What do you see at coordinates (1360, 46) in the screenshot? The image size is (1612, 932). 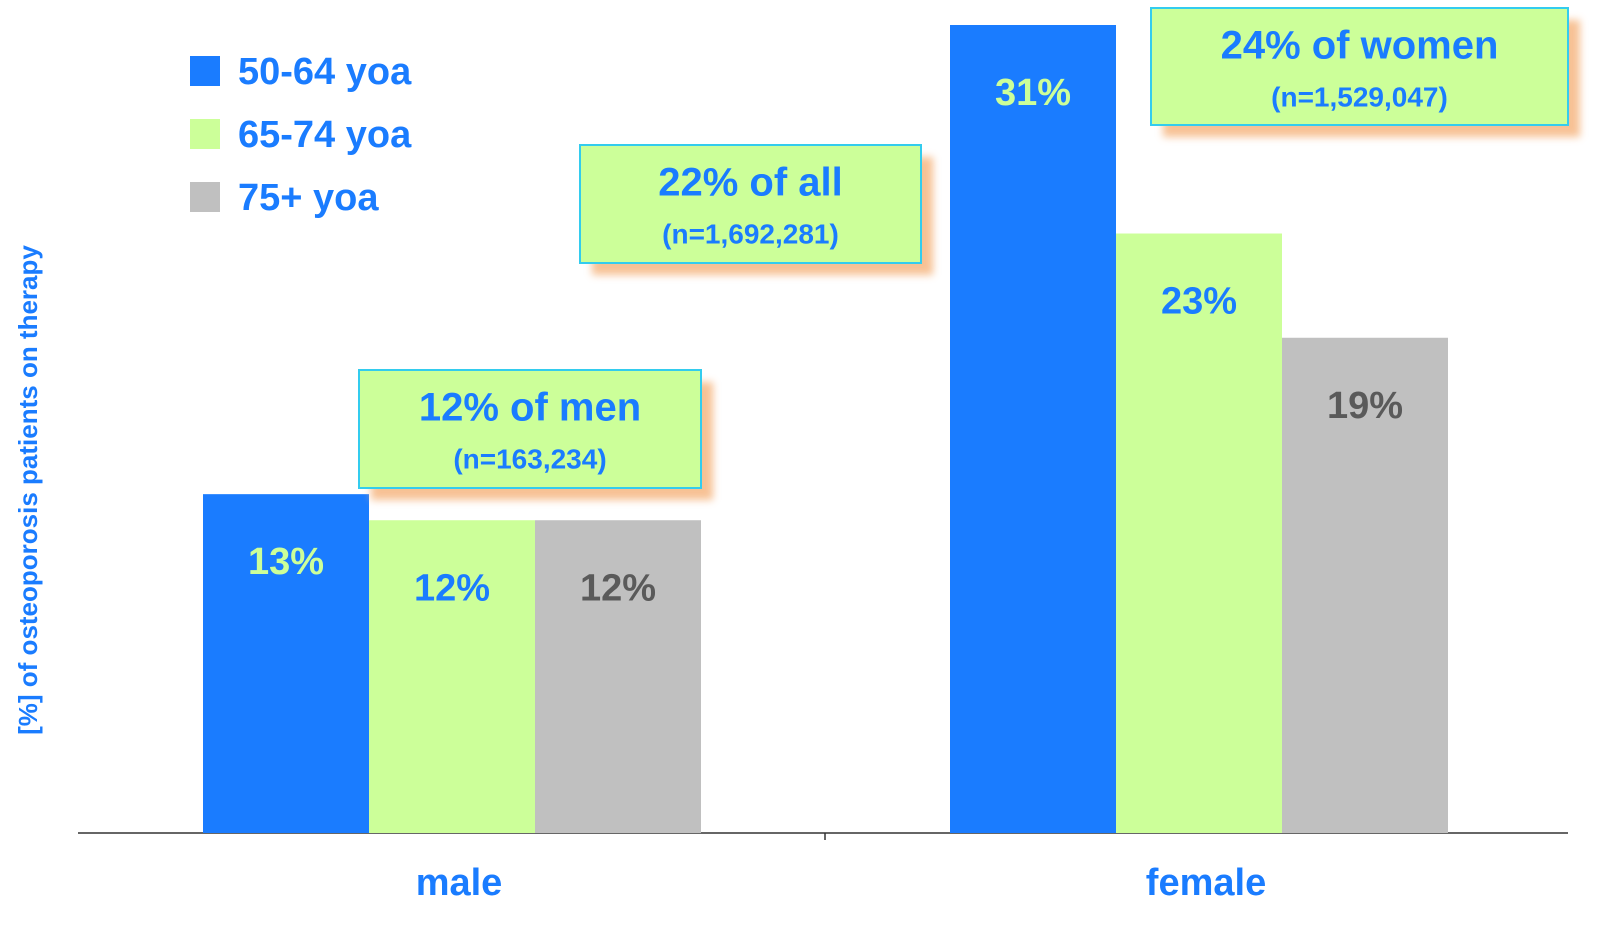 I see `annotation-text: 24% of women` at bounding box center [1360, 46].